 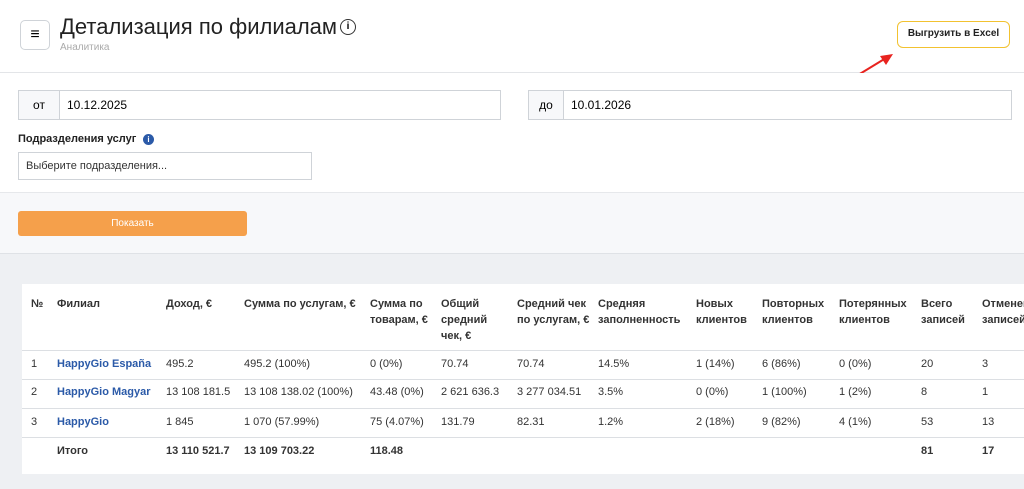 What do you see at coordinates (77, 139) in the screenshot?
I see `field-label: Подразделения услуг` at bounding box center [77, 139].